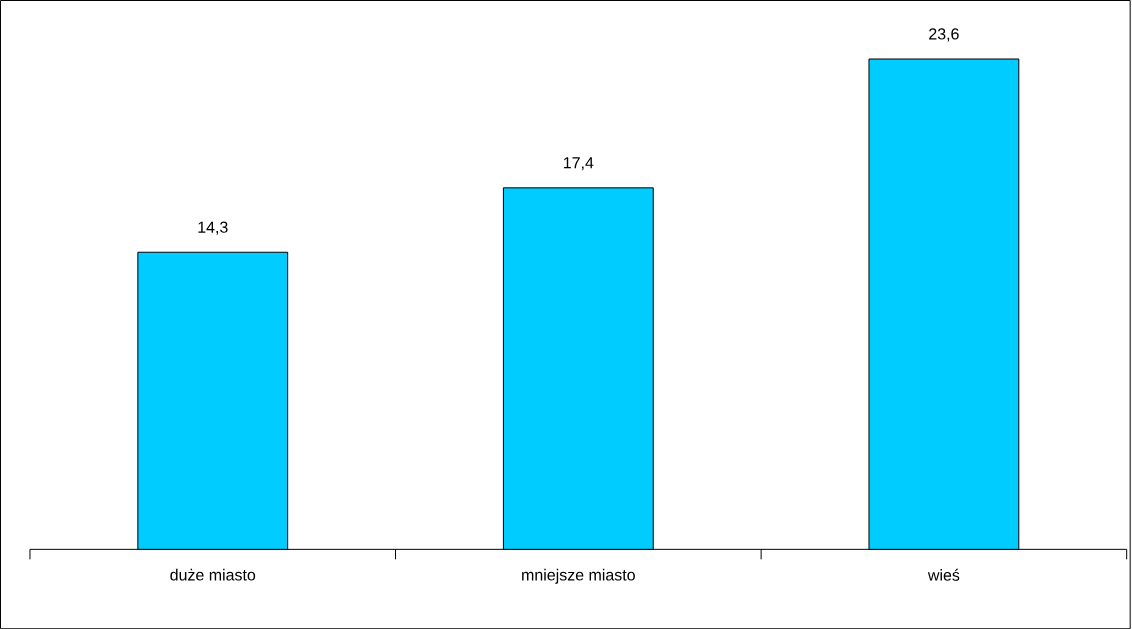 This screenshot has width=1132, height=629. I want to click on data-label: 14,3, so click(213, 228).